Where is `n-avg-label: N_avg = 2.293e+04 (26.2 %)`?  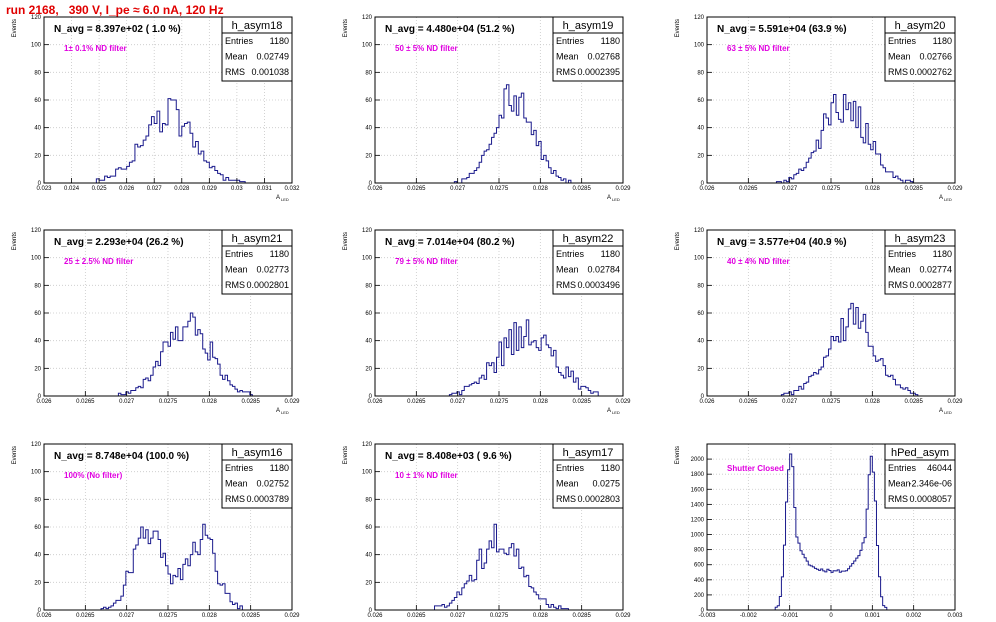 n-avg-label: N_avg = 2.293e+04 (26.2 %) is located at coordinates (119, 242).